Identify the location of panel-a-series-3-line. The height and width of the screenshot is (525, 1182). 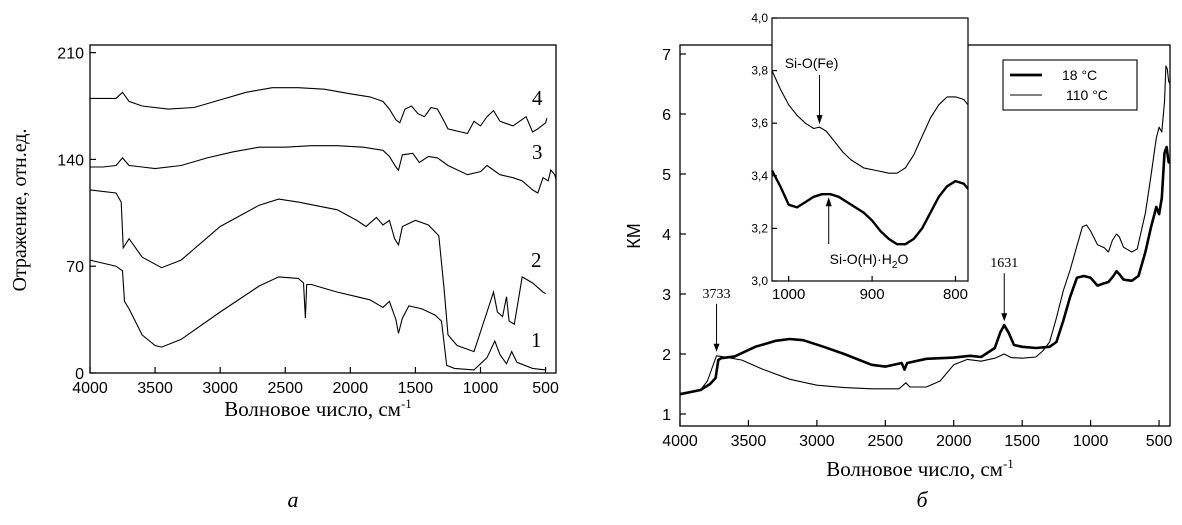
(323, 169).